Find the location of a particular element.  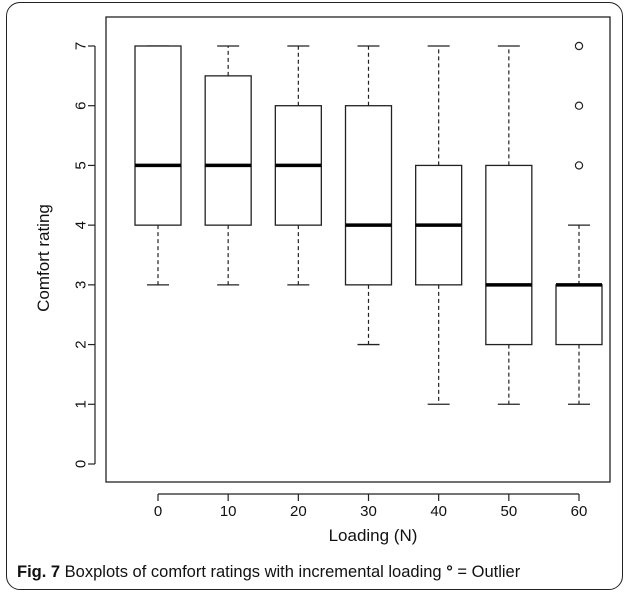

y-tick-label-3: 3 is located at coordinates (80, 285).